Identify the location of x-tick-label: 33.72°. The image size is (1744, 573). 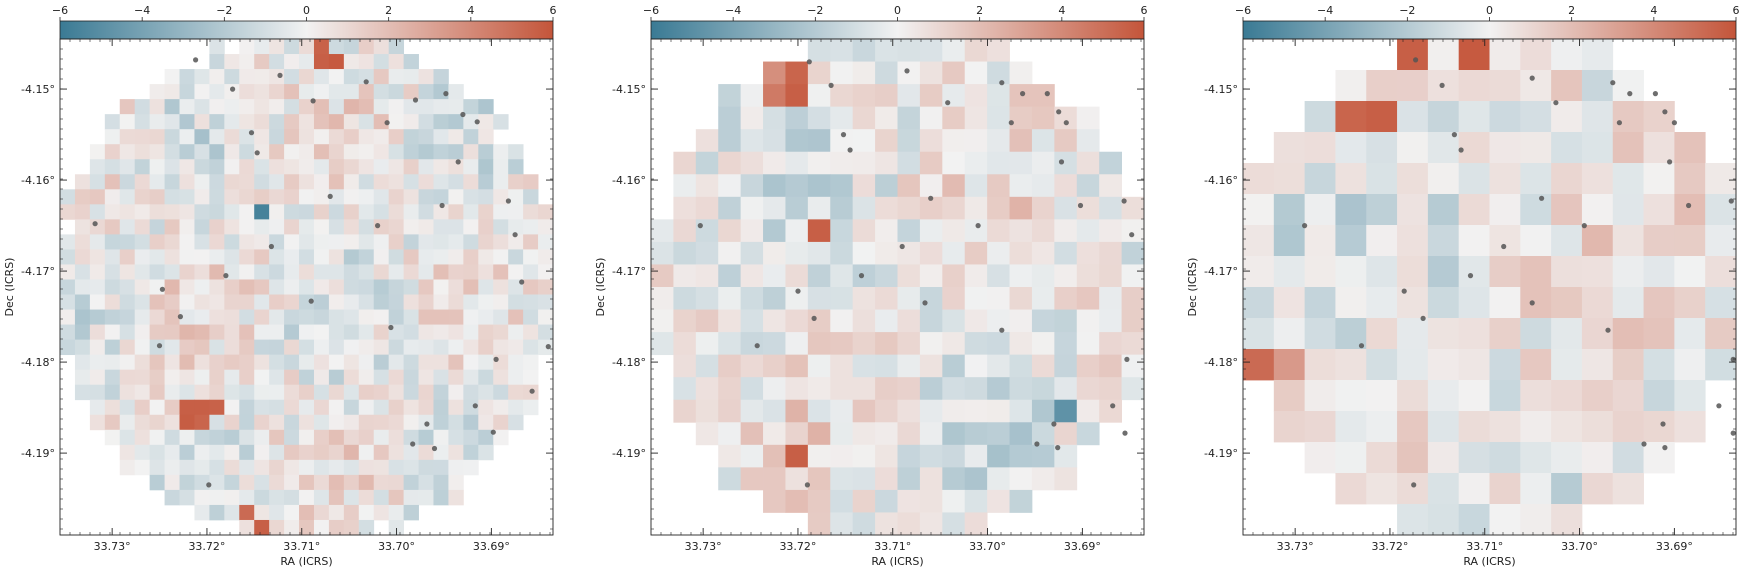
(206, 546).